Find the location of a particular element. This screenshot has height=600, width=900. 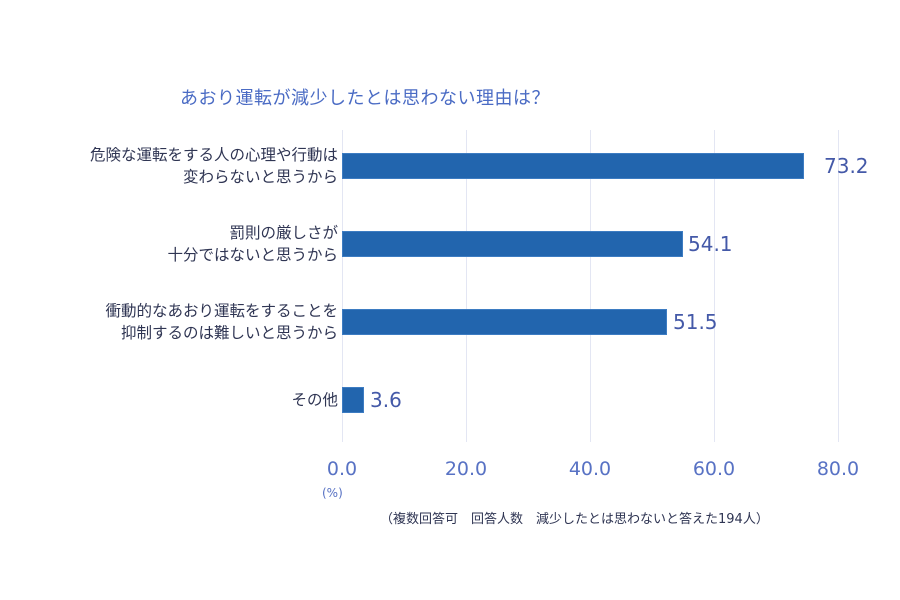

x-tick-40: 40.0 is located at coordinates (590, 469).